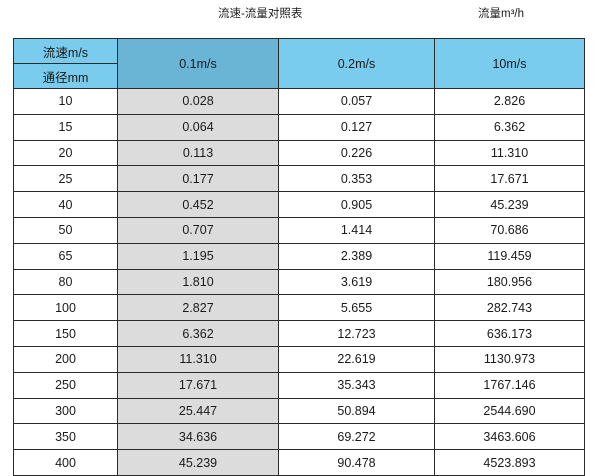  I want to click on table-row: 65 1.195 2.389 119.459, so click(299, 256).